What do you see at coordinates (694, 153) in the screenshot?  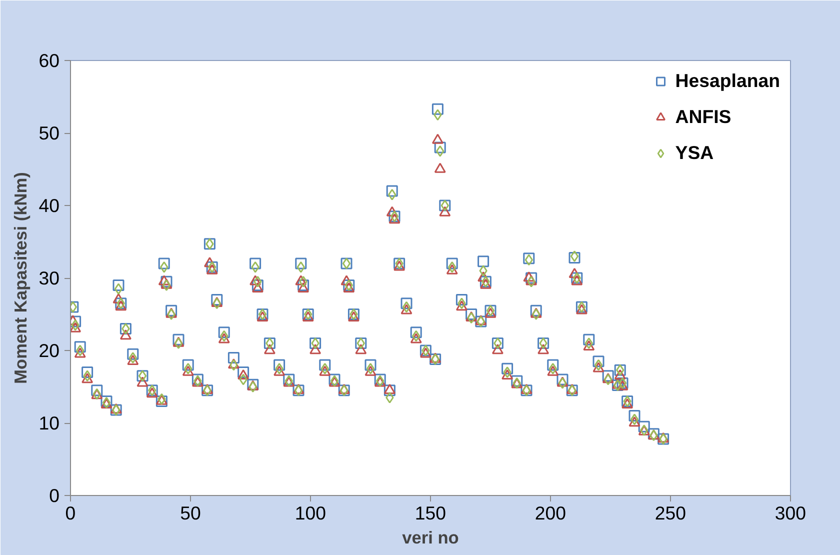 I see `legend-label: YSA` at bounding box center [694, 153].